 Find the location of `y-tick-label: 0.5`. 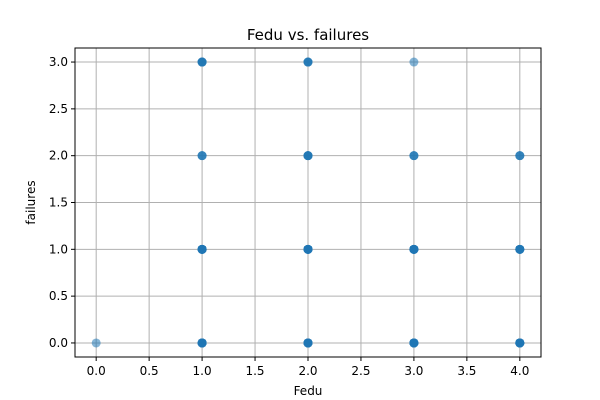

y-tick-label: 0.5 is located at coordinates (58, 296).